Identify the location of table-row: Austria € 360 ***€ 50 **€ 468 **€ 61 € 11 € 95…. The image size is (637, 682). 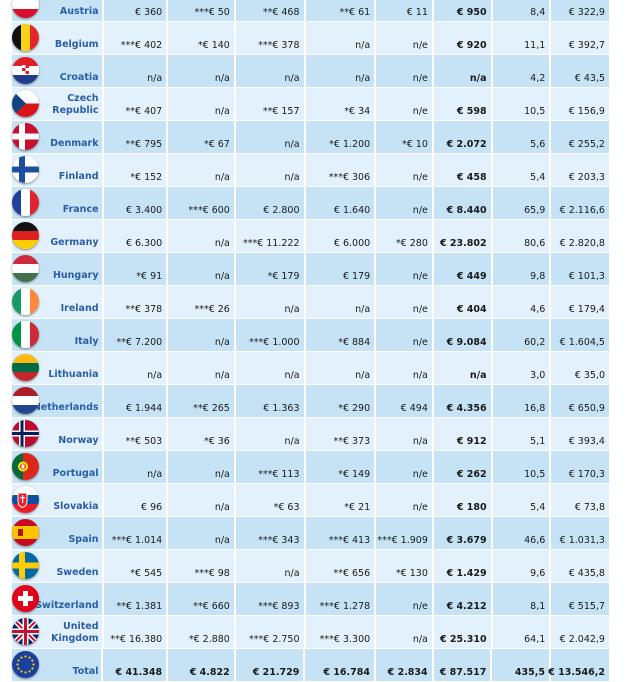
(310, 11).